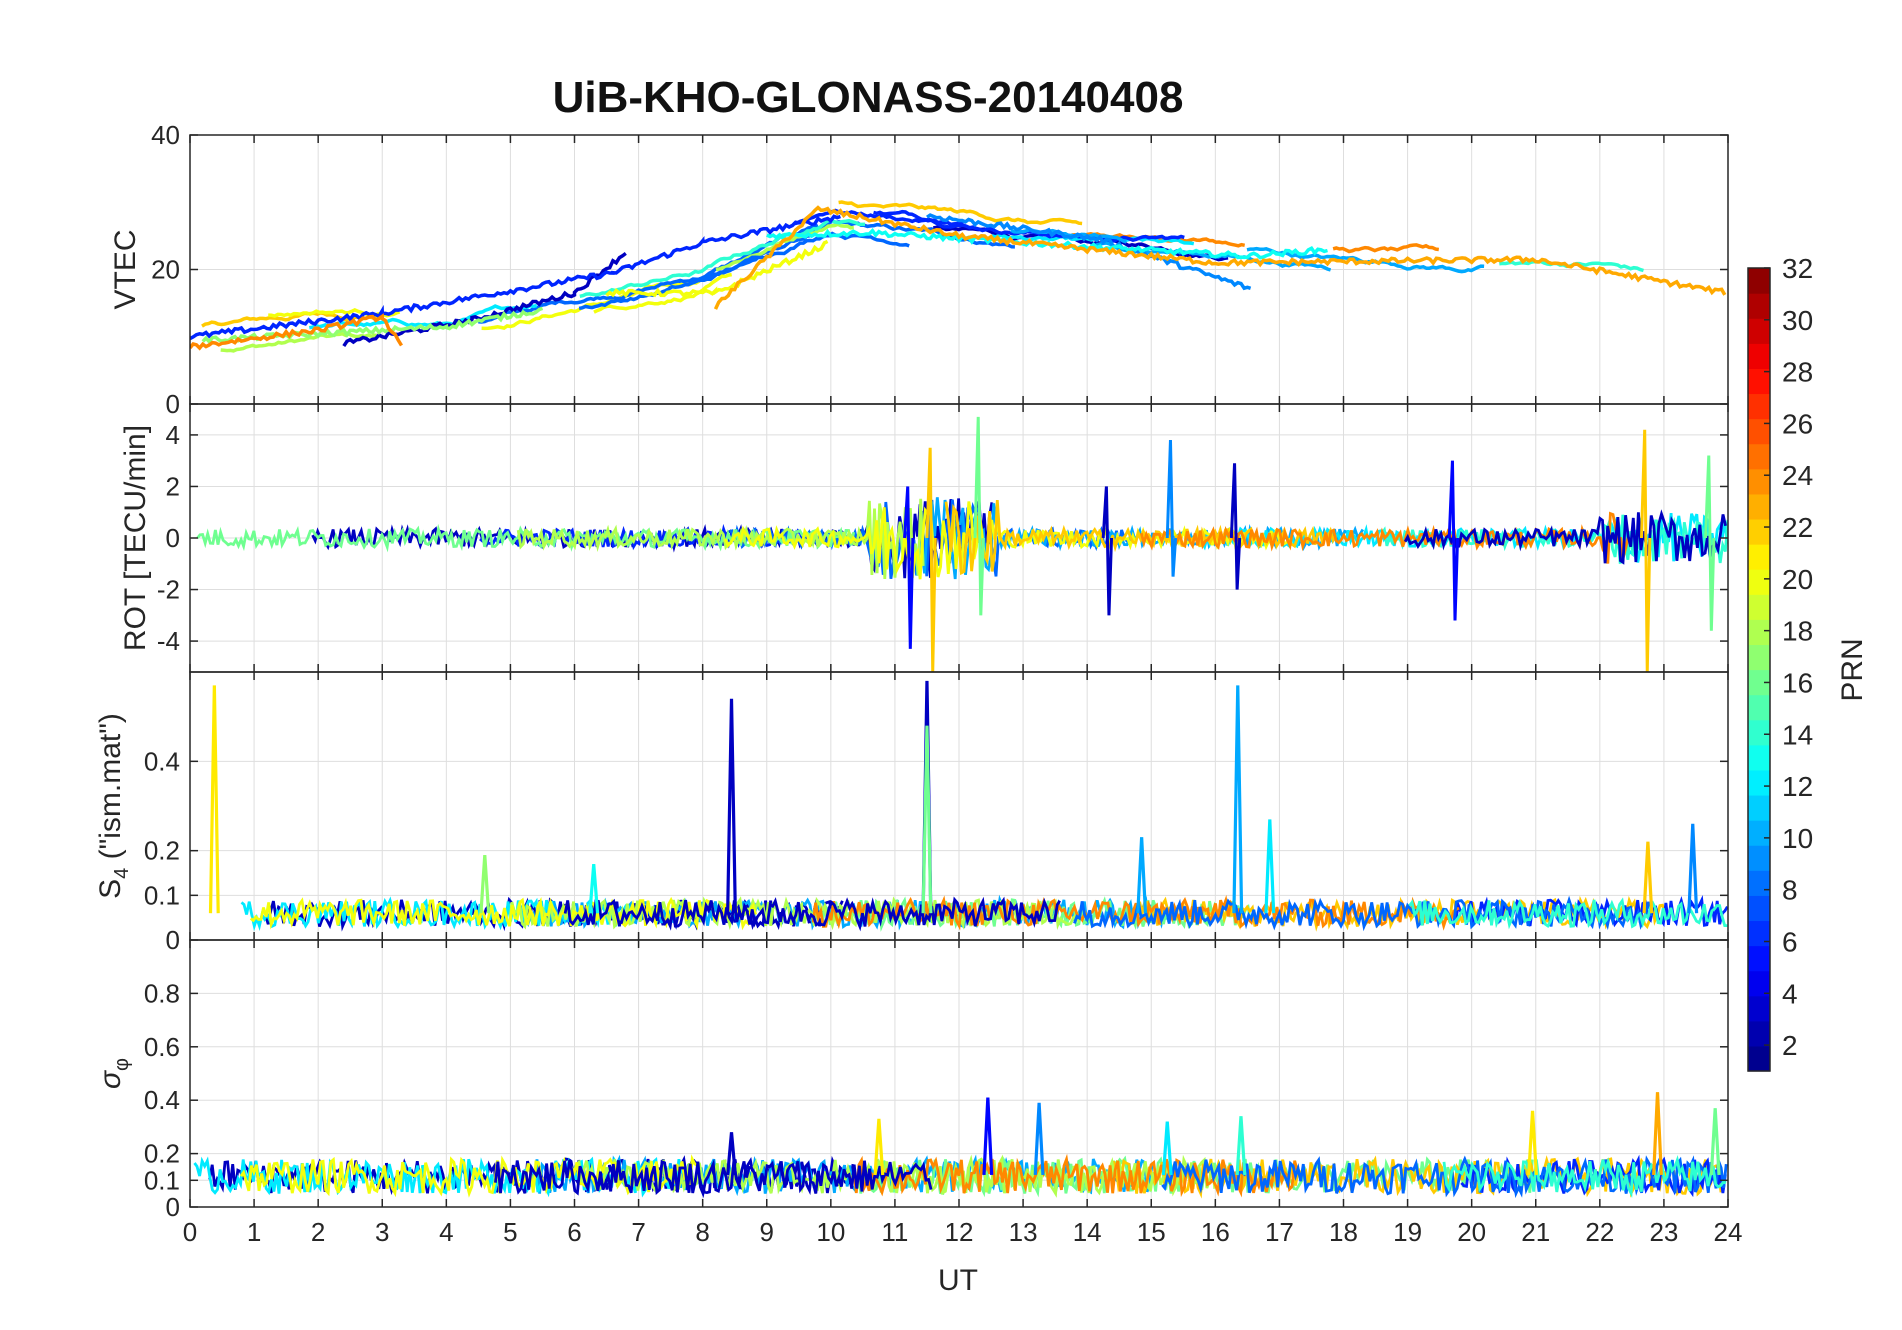 Image resolution: width=1902 pixels, height=1330 pixels. What do you see at coordinates (122, 1064) in the screenshot?
I see `y-axis-label-sub: φ` at bounding box center [122, 1064].